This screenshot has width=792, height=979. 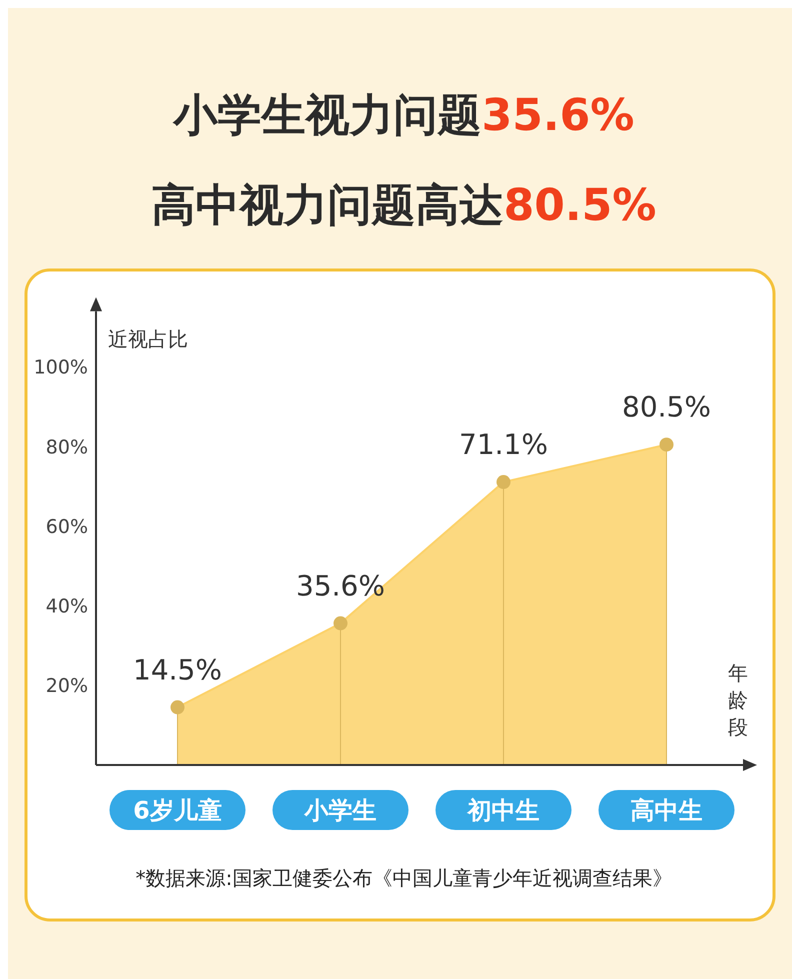 I want to click on data-label: 80.5%, so click(x=666, y=407).